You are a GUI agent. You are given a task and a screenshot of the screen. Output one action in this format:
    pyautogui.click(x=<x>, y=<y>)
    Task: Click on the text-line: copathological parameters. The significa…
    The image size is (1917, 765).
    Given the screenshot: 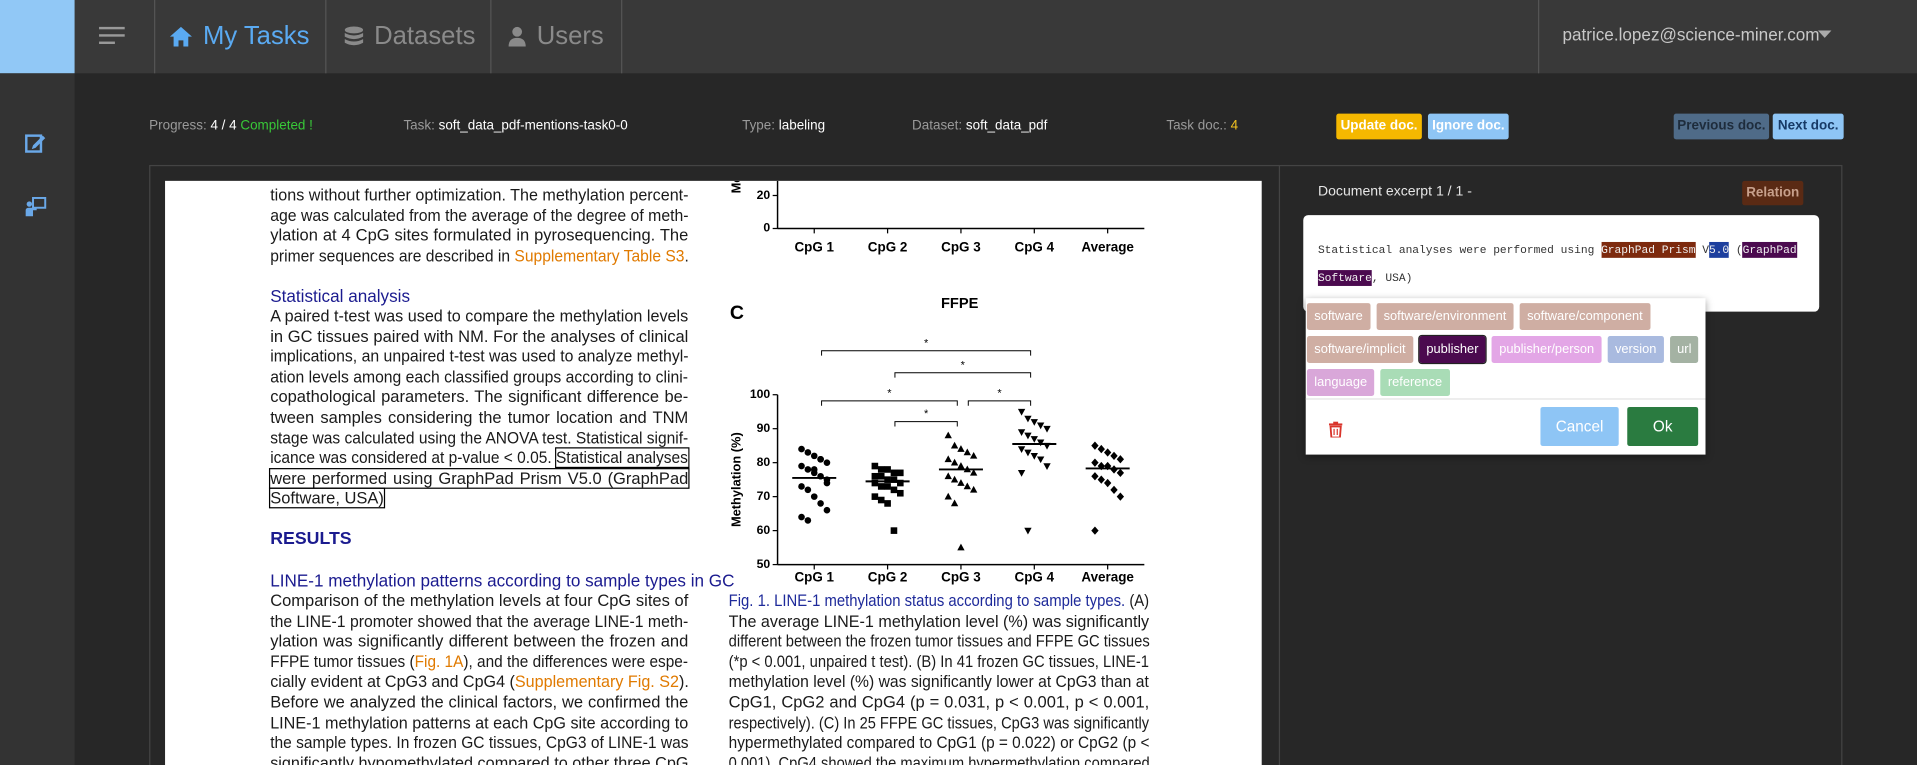 What is the action you would take?
    pyautogui.click(x=479, y=398)
    